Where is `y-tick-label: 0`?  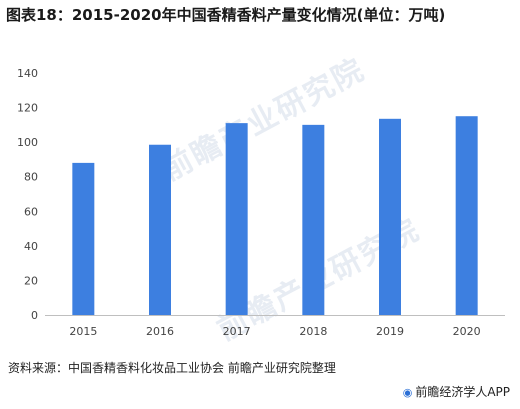 y-tick-label: 0 is located at coordinates (34, 315).